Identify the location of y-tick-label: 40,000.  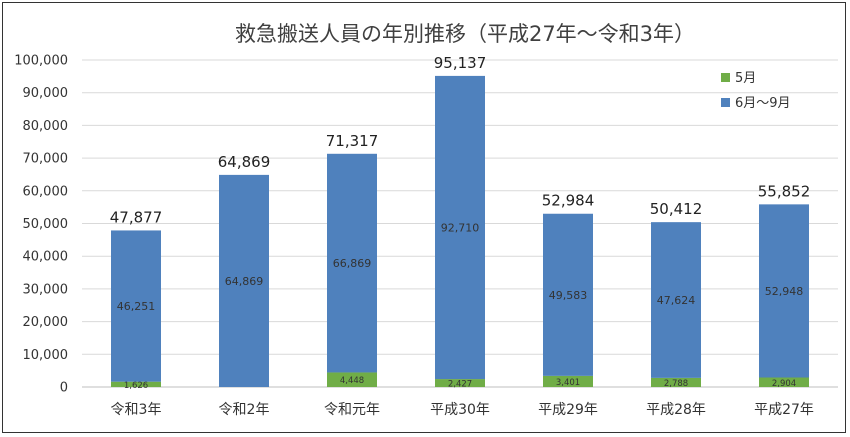
(46, 257).